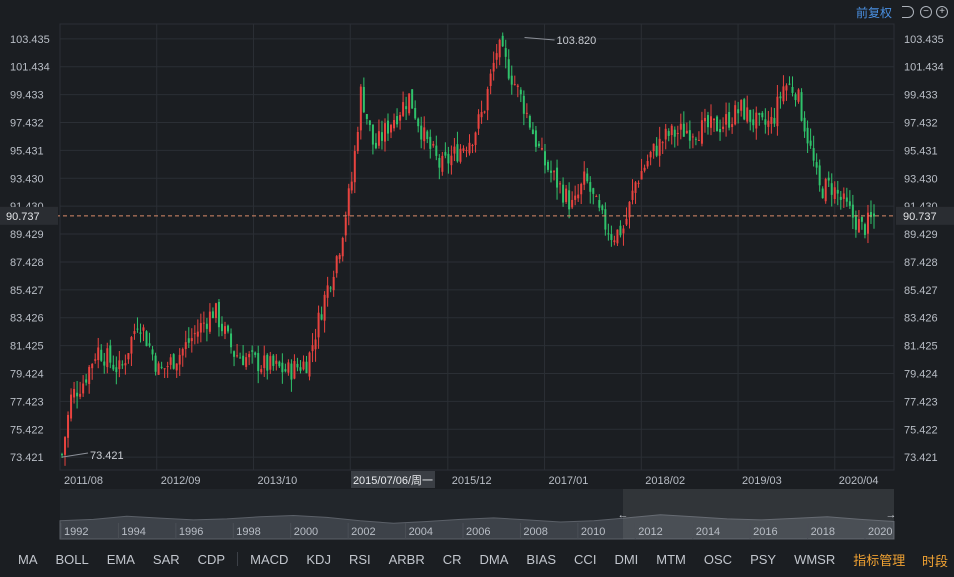 This screenshot has height=577, width=954. Describe the element at coordinates (942, 12) in the screenshot. I see `zoom-in-icon: +` at that location.